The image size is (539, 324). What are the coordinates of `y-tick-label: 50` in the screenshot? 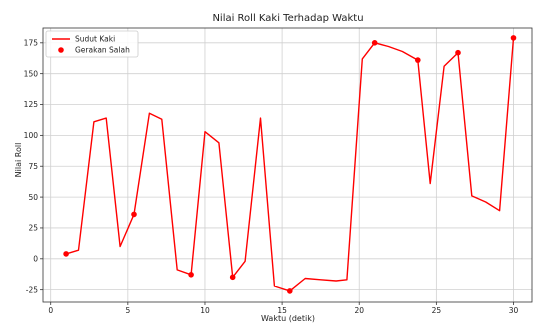 It's located at (33, 197).